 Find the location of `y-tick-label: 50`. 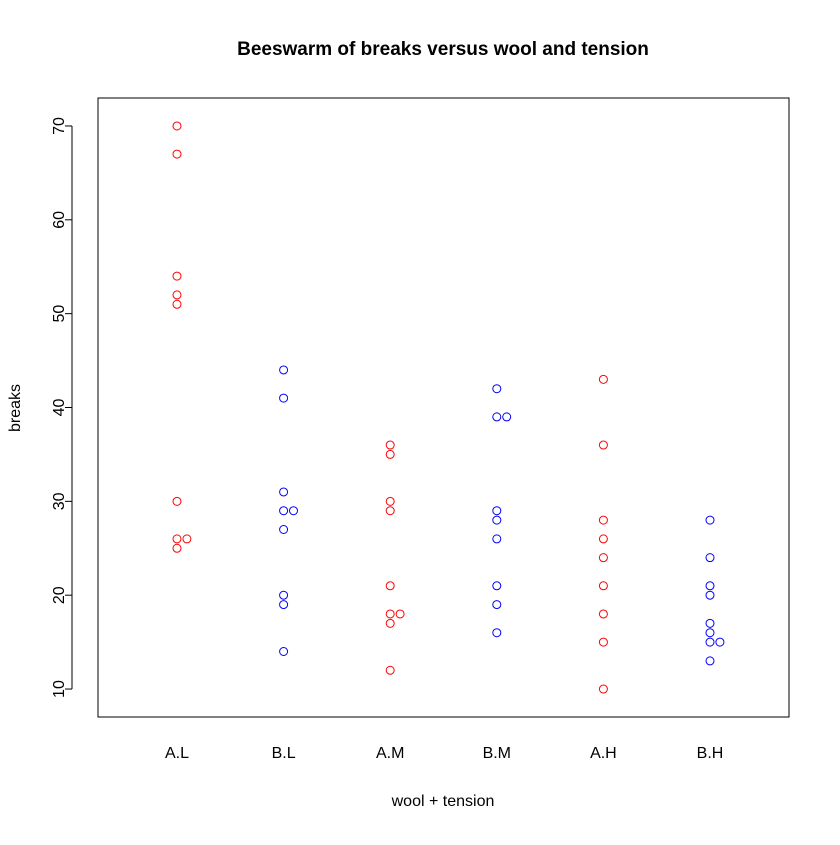

y-tick-label: 50 is located at coordinates (59, 314).